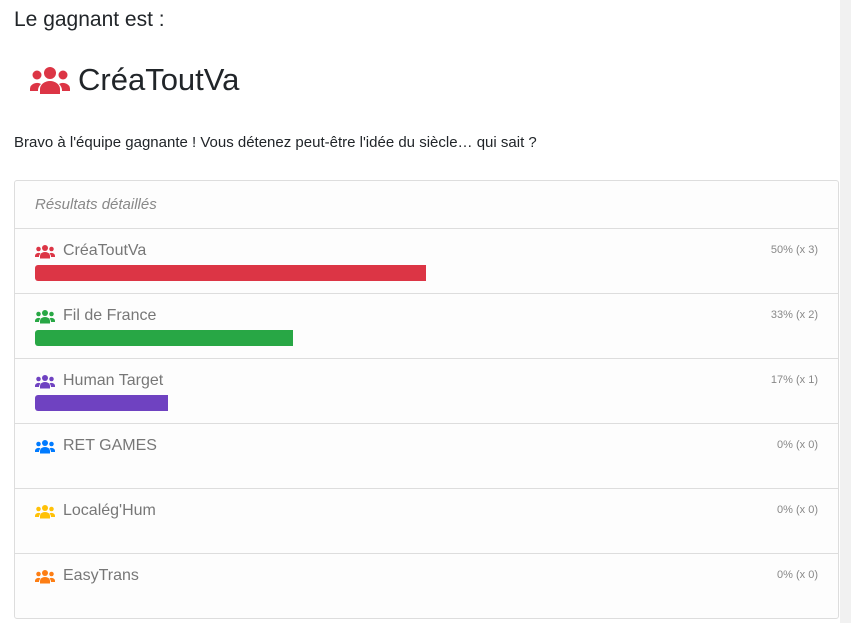 The image size is (851, 623). Describe the element at coordinates (794, 250) in the screenshot. I see `vote-percent: 50% (x 3)` at that location.